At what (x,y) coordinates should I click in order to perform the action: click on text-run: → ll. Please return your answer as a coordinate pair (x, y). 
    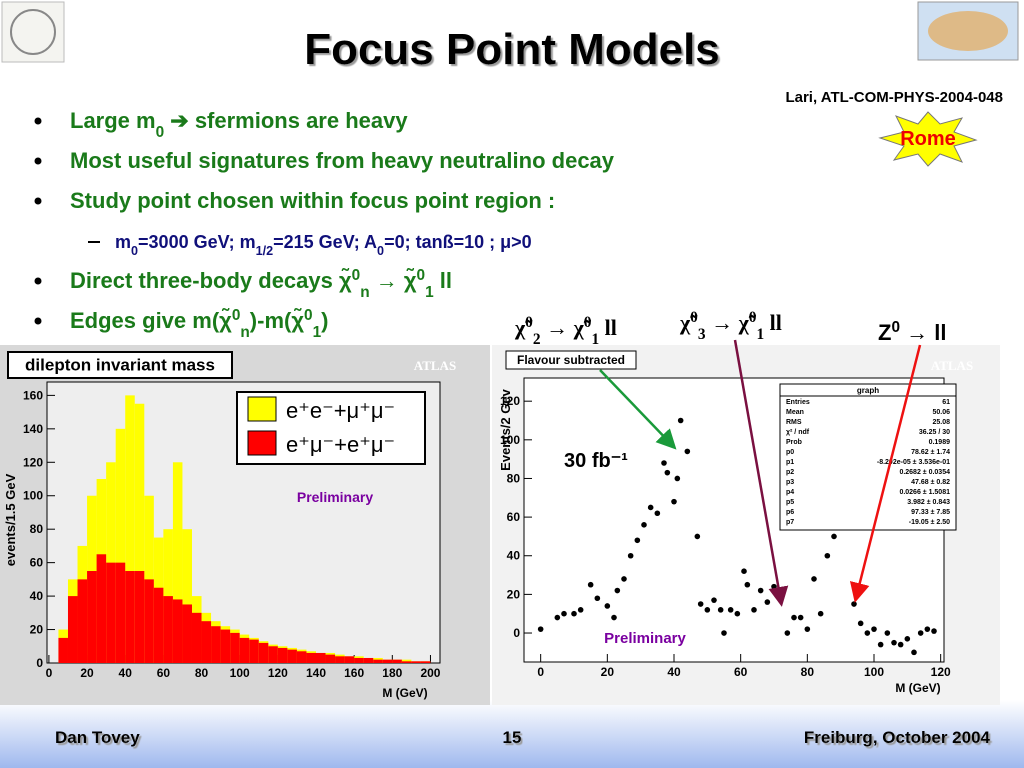
    Looking at the image, I should click on (923, 332).